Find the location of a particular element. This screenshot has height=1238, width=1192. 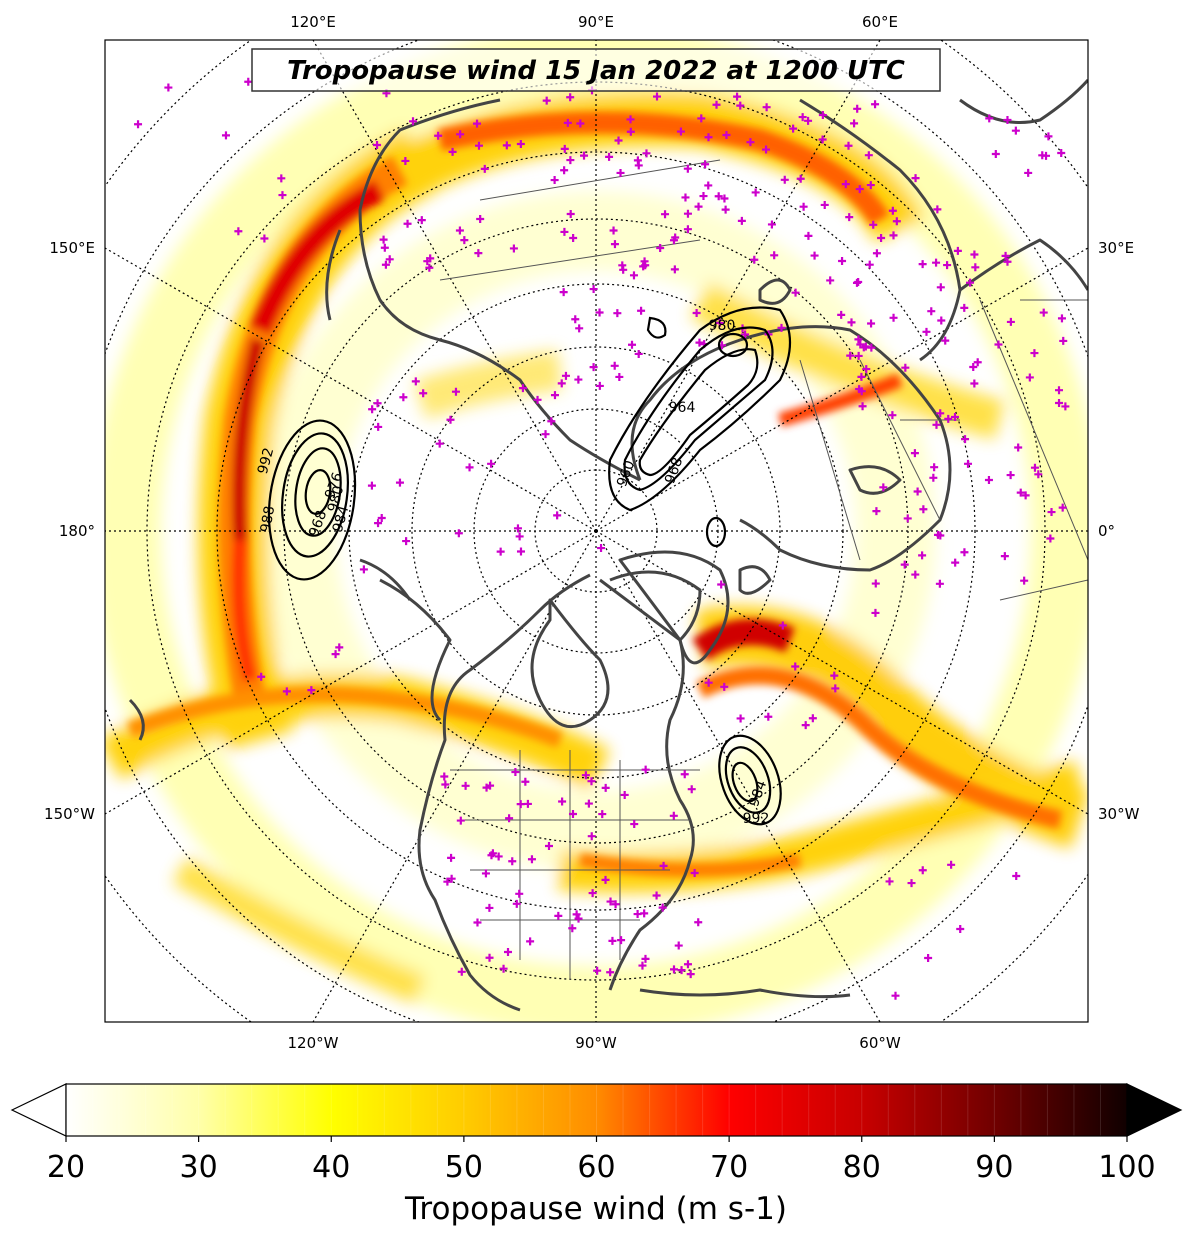

lon-label-bottom-0: 120°W is located at coordinates (313, 1043).